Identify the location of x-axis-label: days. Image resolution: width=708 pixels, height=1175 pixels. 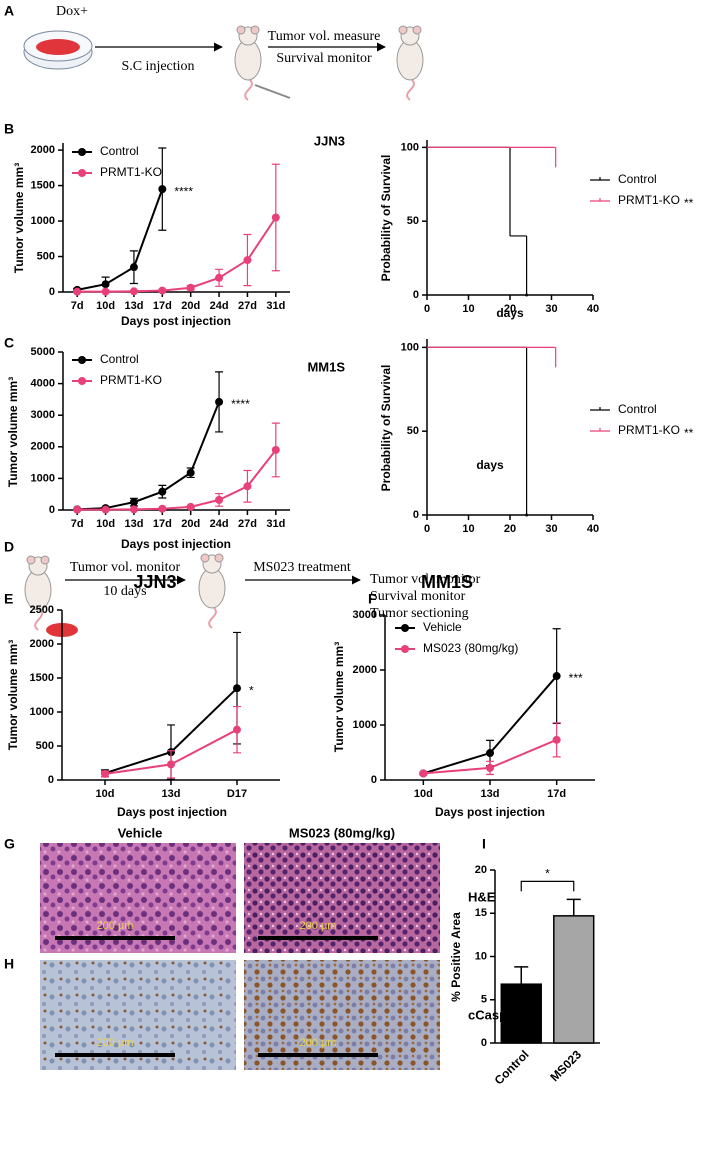
(510, 313).